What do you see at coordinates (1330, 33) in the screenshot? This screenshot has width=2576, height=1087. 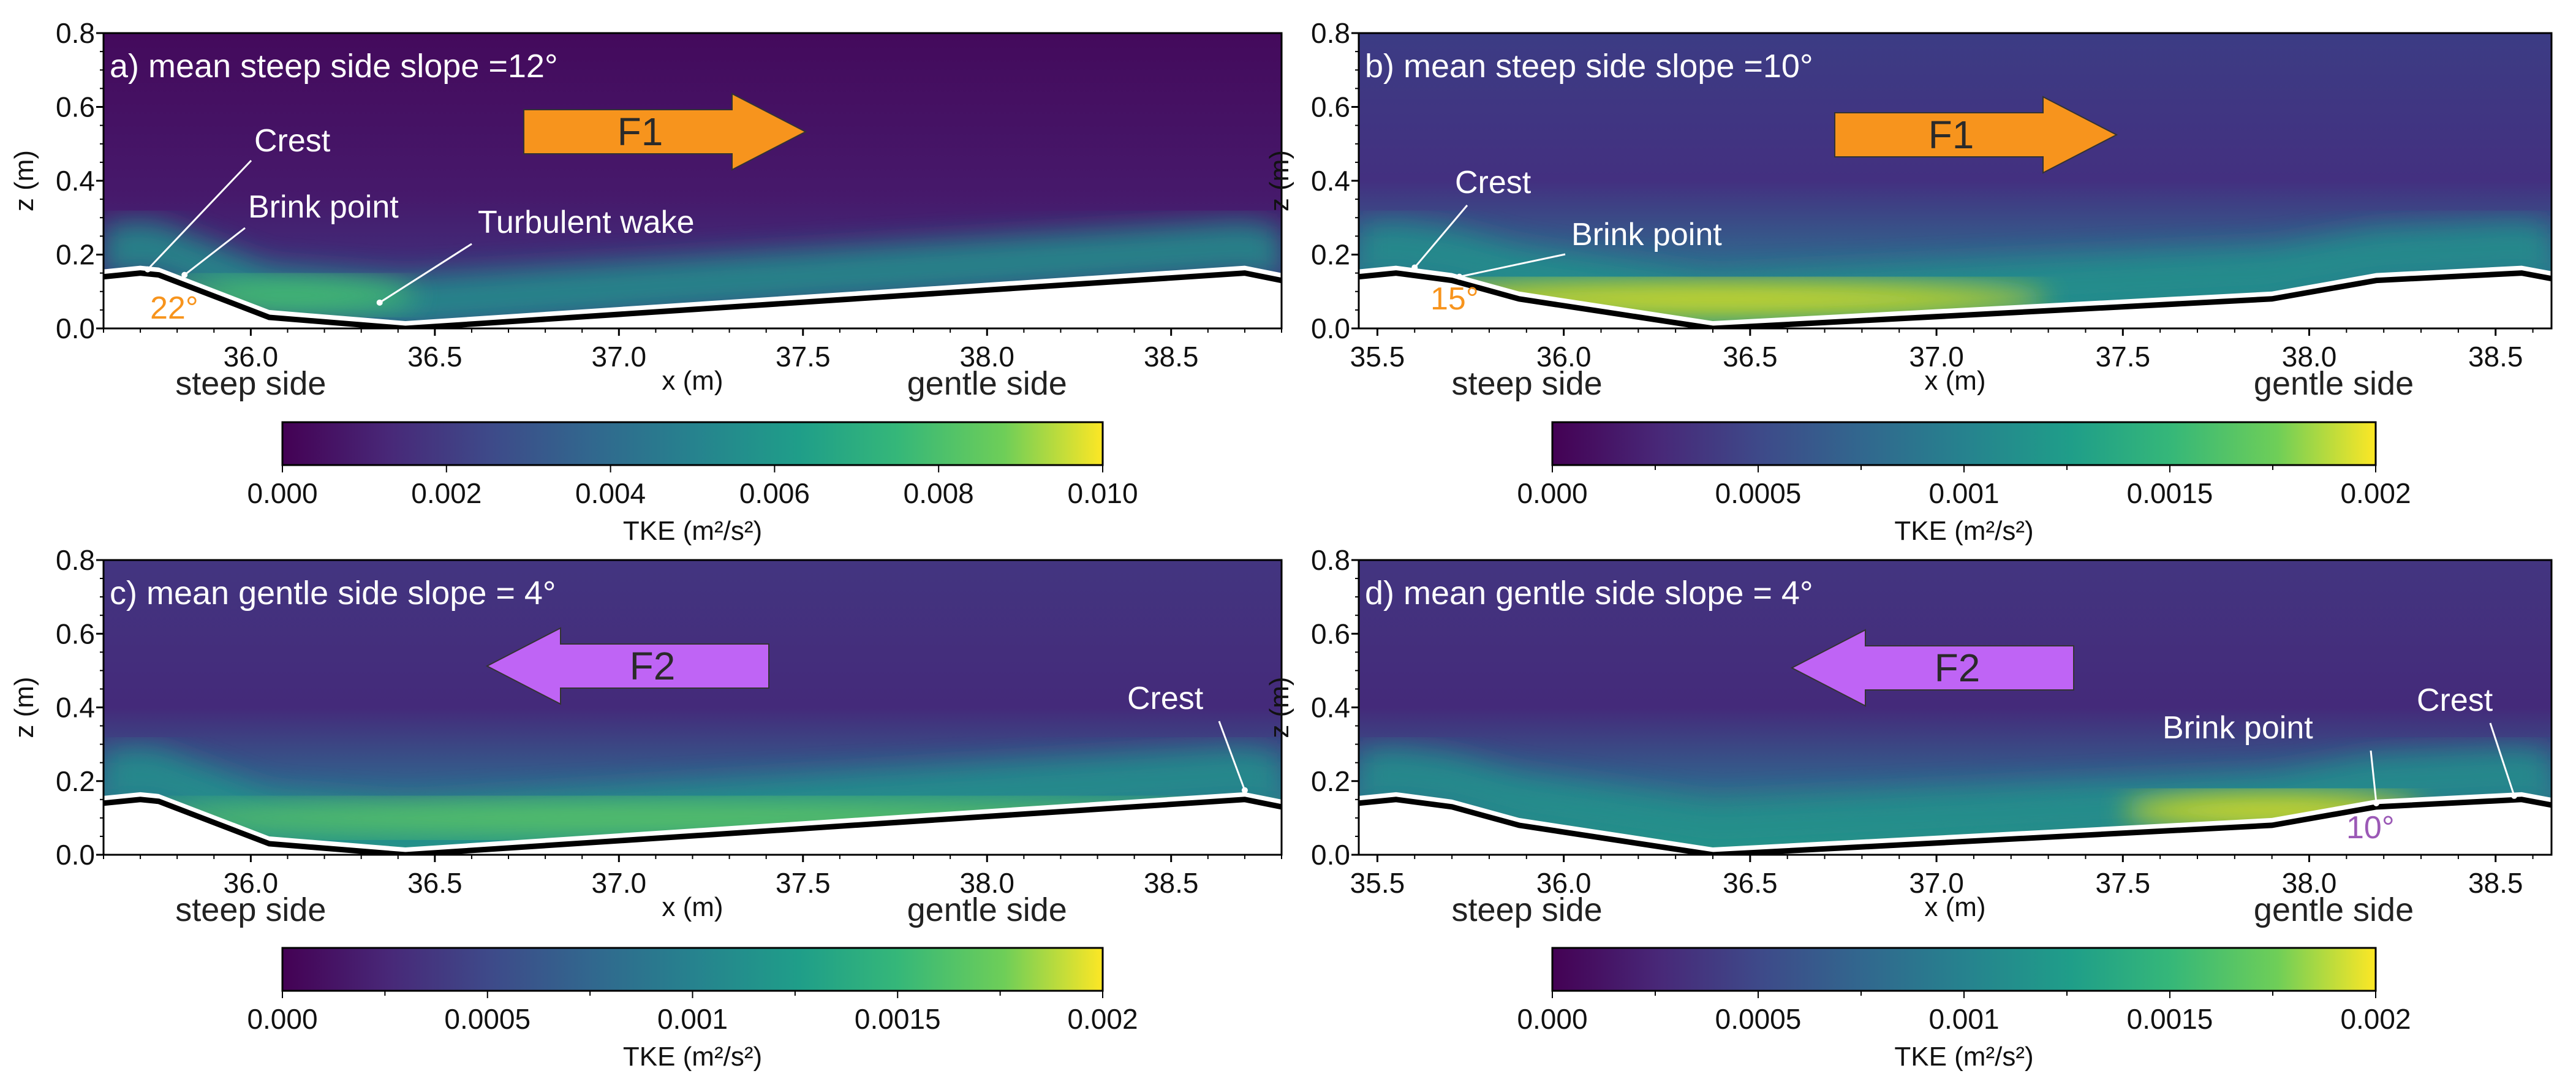 I see `y-tick-label: 0.8` at bounding box center [1330, 33].